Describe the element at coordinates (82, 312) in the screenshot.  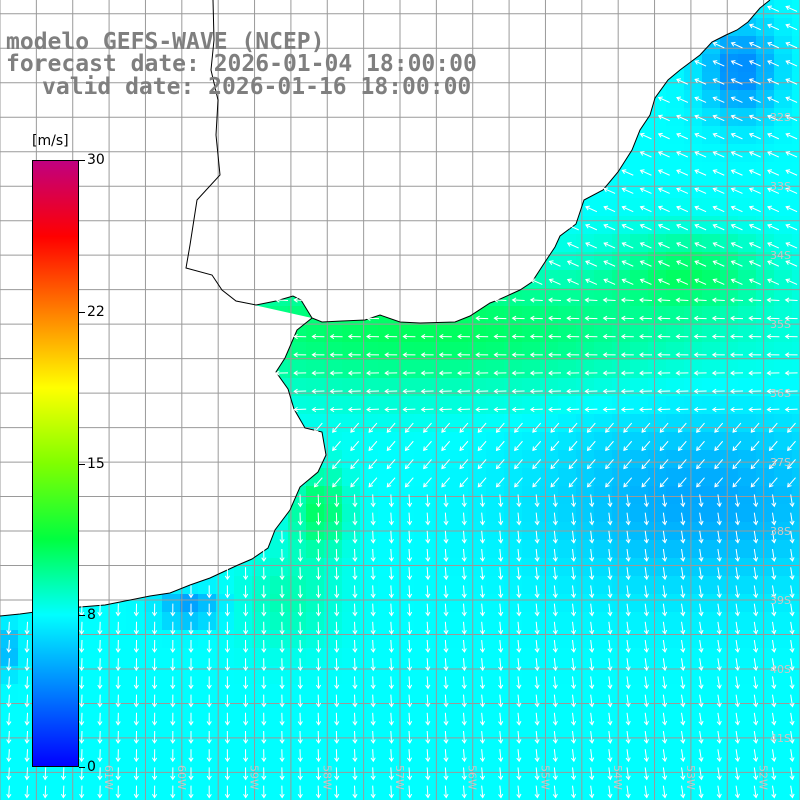
I see `colorbar-tick-mark` at that location.